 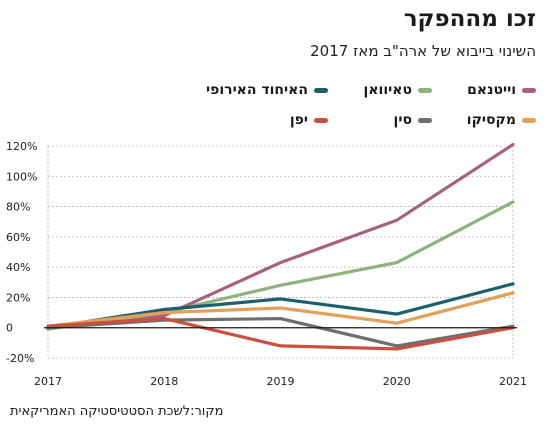 What do you see at coordinates (21, 176) in the screenshot?
I see `y-tick-label: 100%` at bounding box center [21, 176].